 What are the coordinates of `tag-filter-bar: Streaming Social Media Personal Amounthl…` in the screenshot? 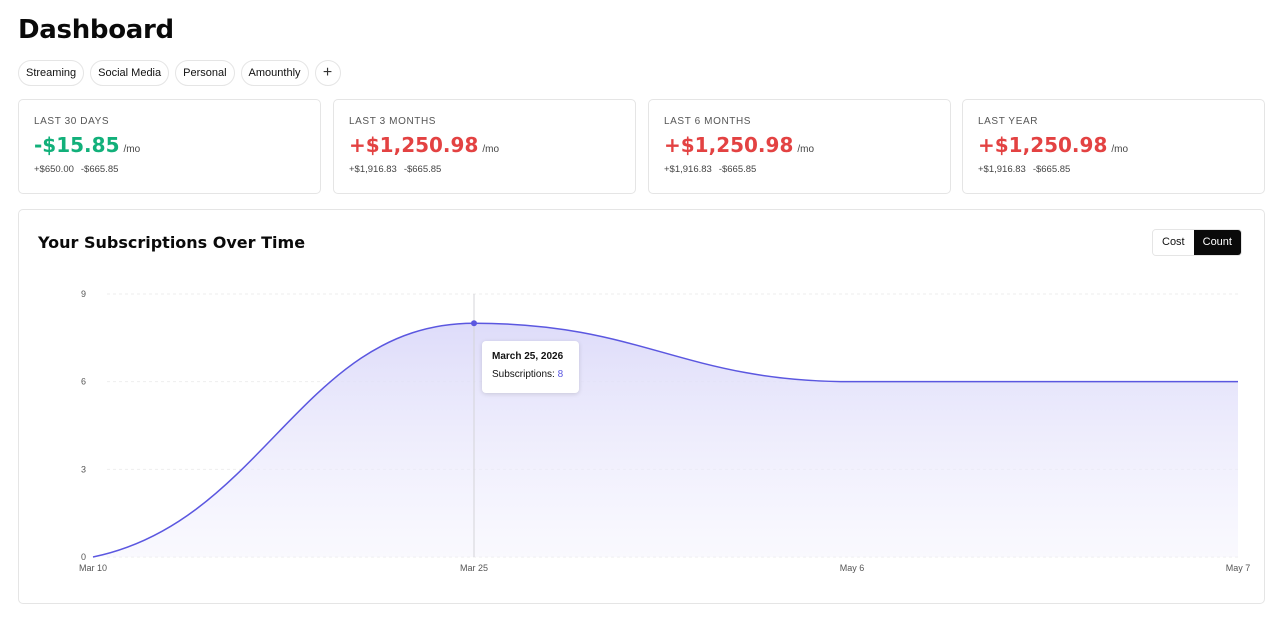 It's located at (179, 73).